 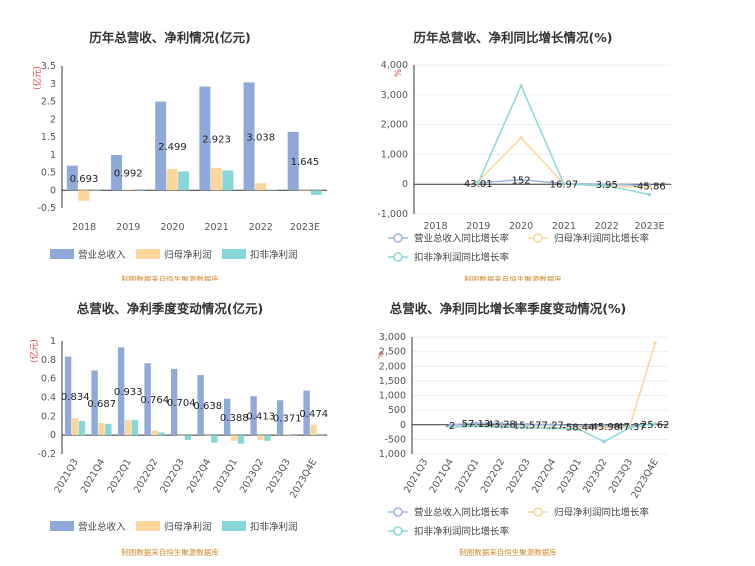 I want to click on y-tick-label: 1,500, so click(x=392, y=381).